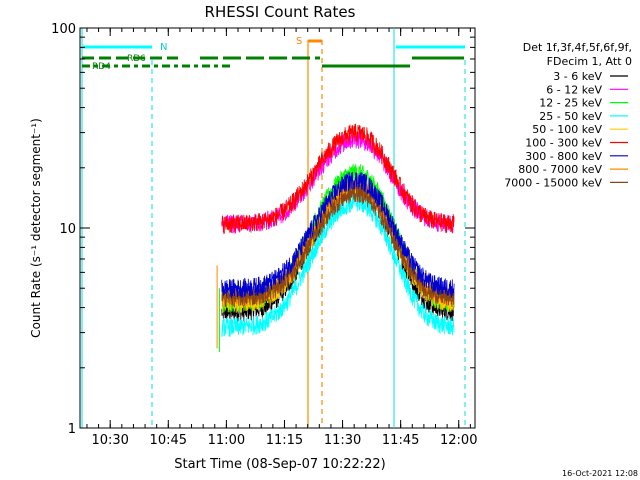 The width and height of the screenshot is (640, 480). Describe the element at coordinates (563, 143) in the screenshot. I see `legend-entry-label: 100 - 300 keV` at that location.